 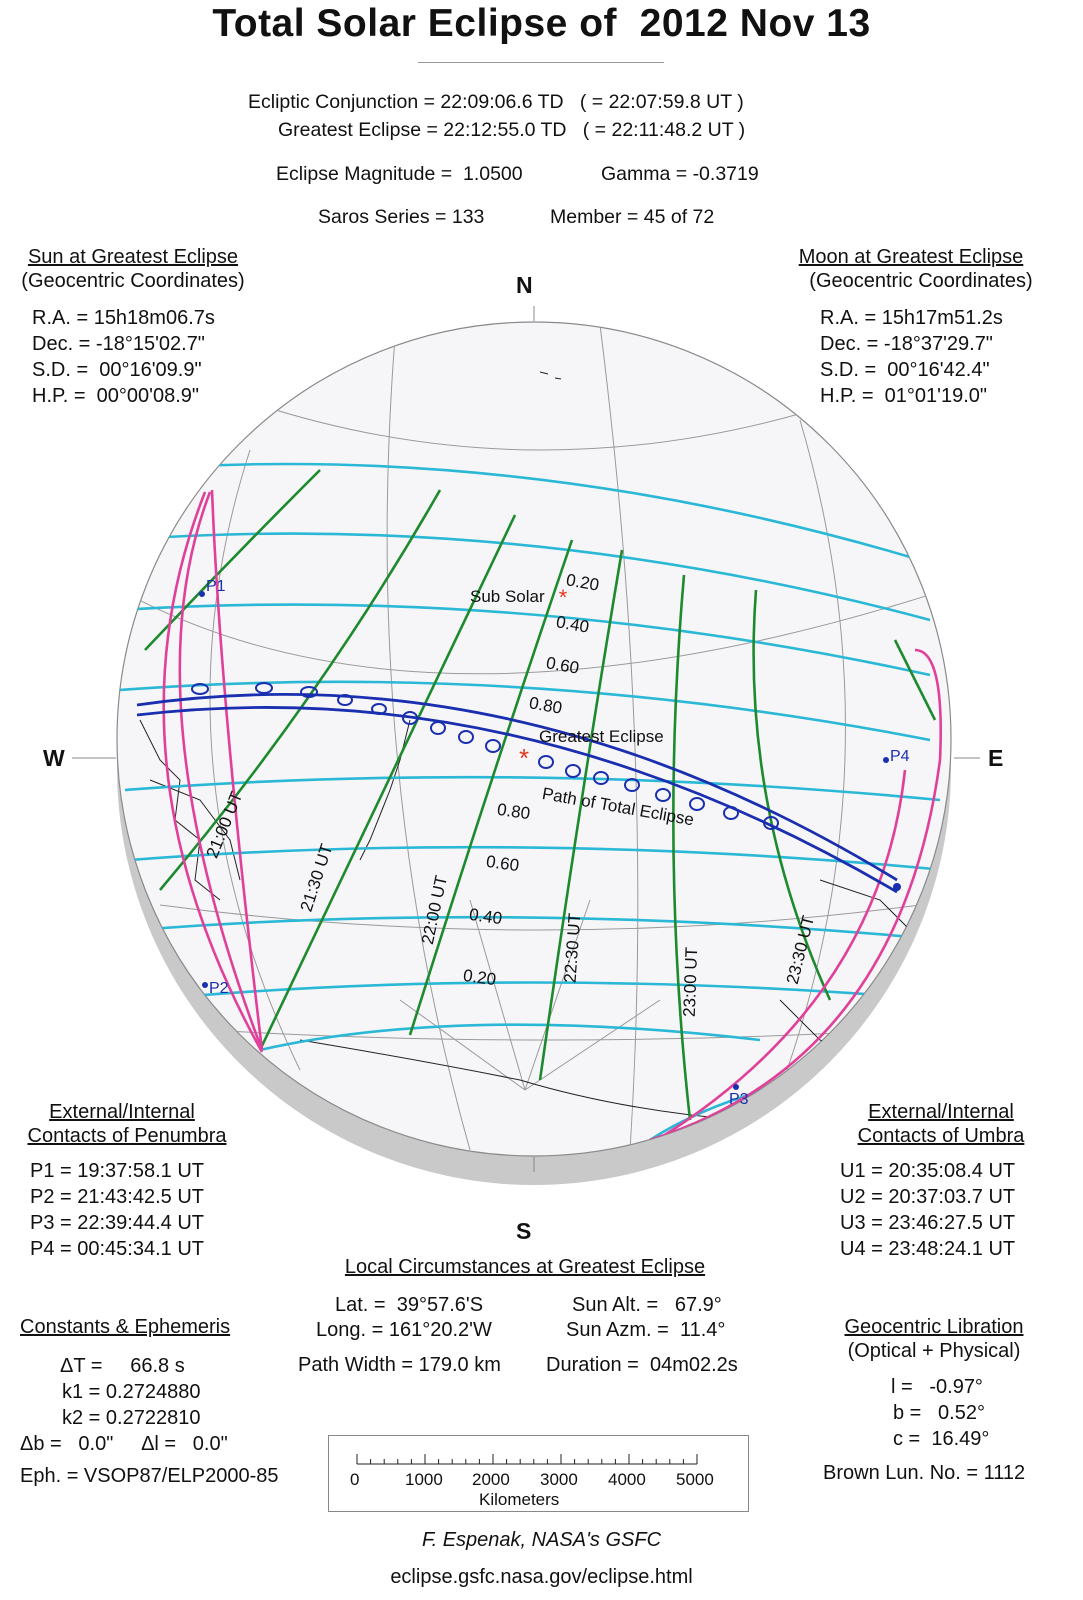 I want to click on libration-c: c = 16.49°, so click(x=941, y=1439).